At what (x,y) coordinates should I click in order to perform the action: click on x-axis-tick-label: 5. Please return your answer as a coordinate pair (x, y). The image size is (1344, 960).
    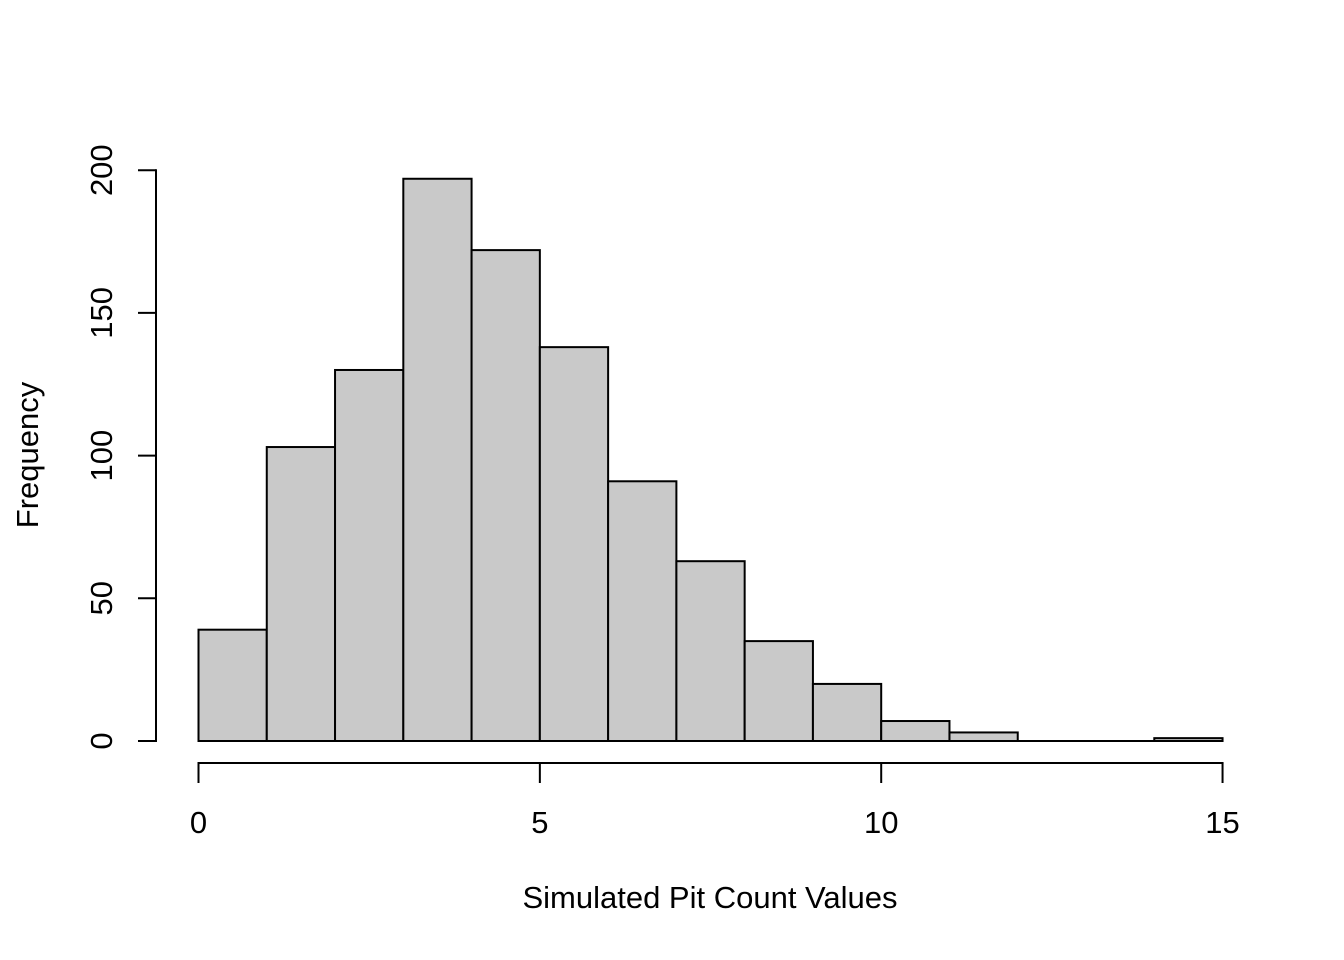
    Looking at the image, I should click on (539, 822).